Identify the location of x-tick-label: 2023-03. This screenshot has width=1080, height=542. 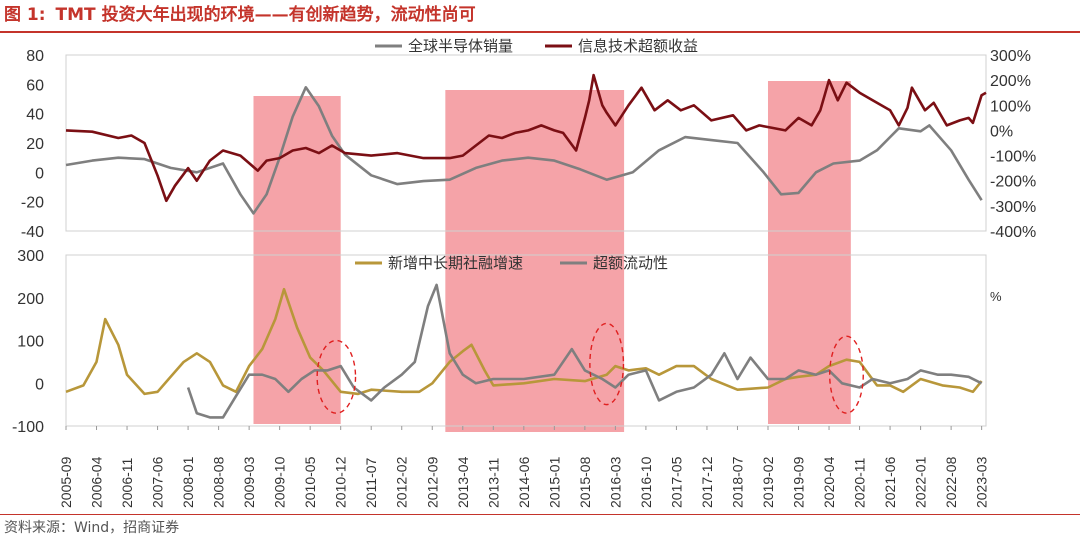
(982, 482).